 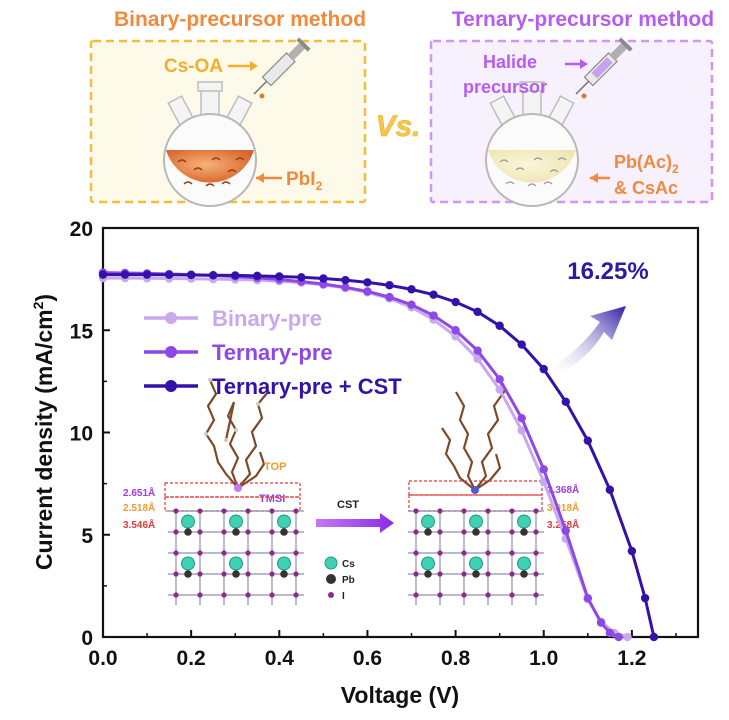 I want to click on cream-solution, so click(x=532, y=166).